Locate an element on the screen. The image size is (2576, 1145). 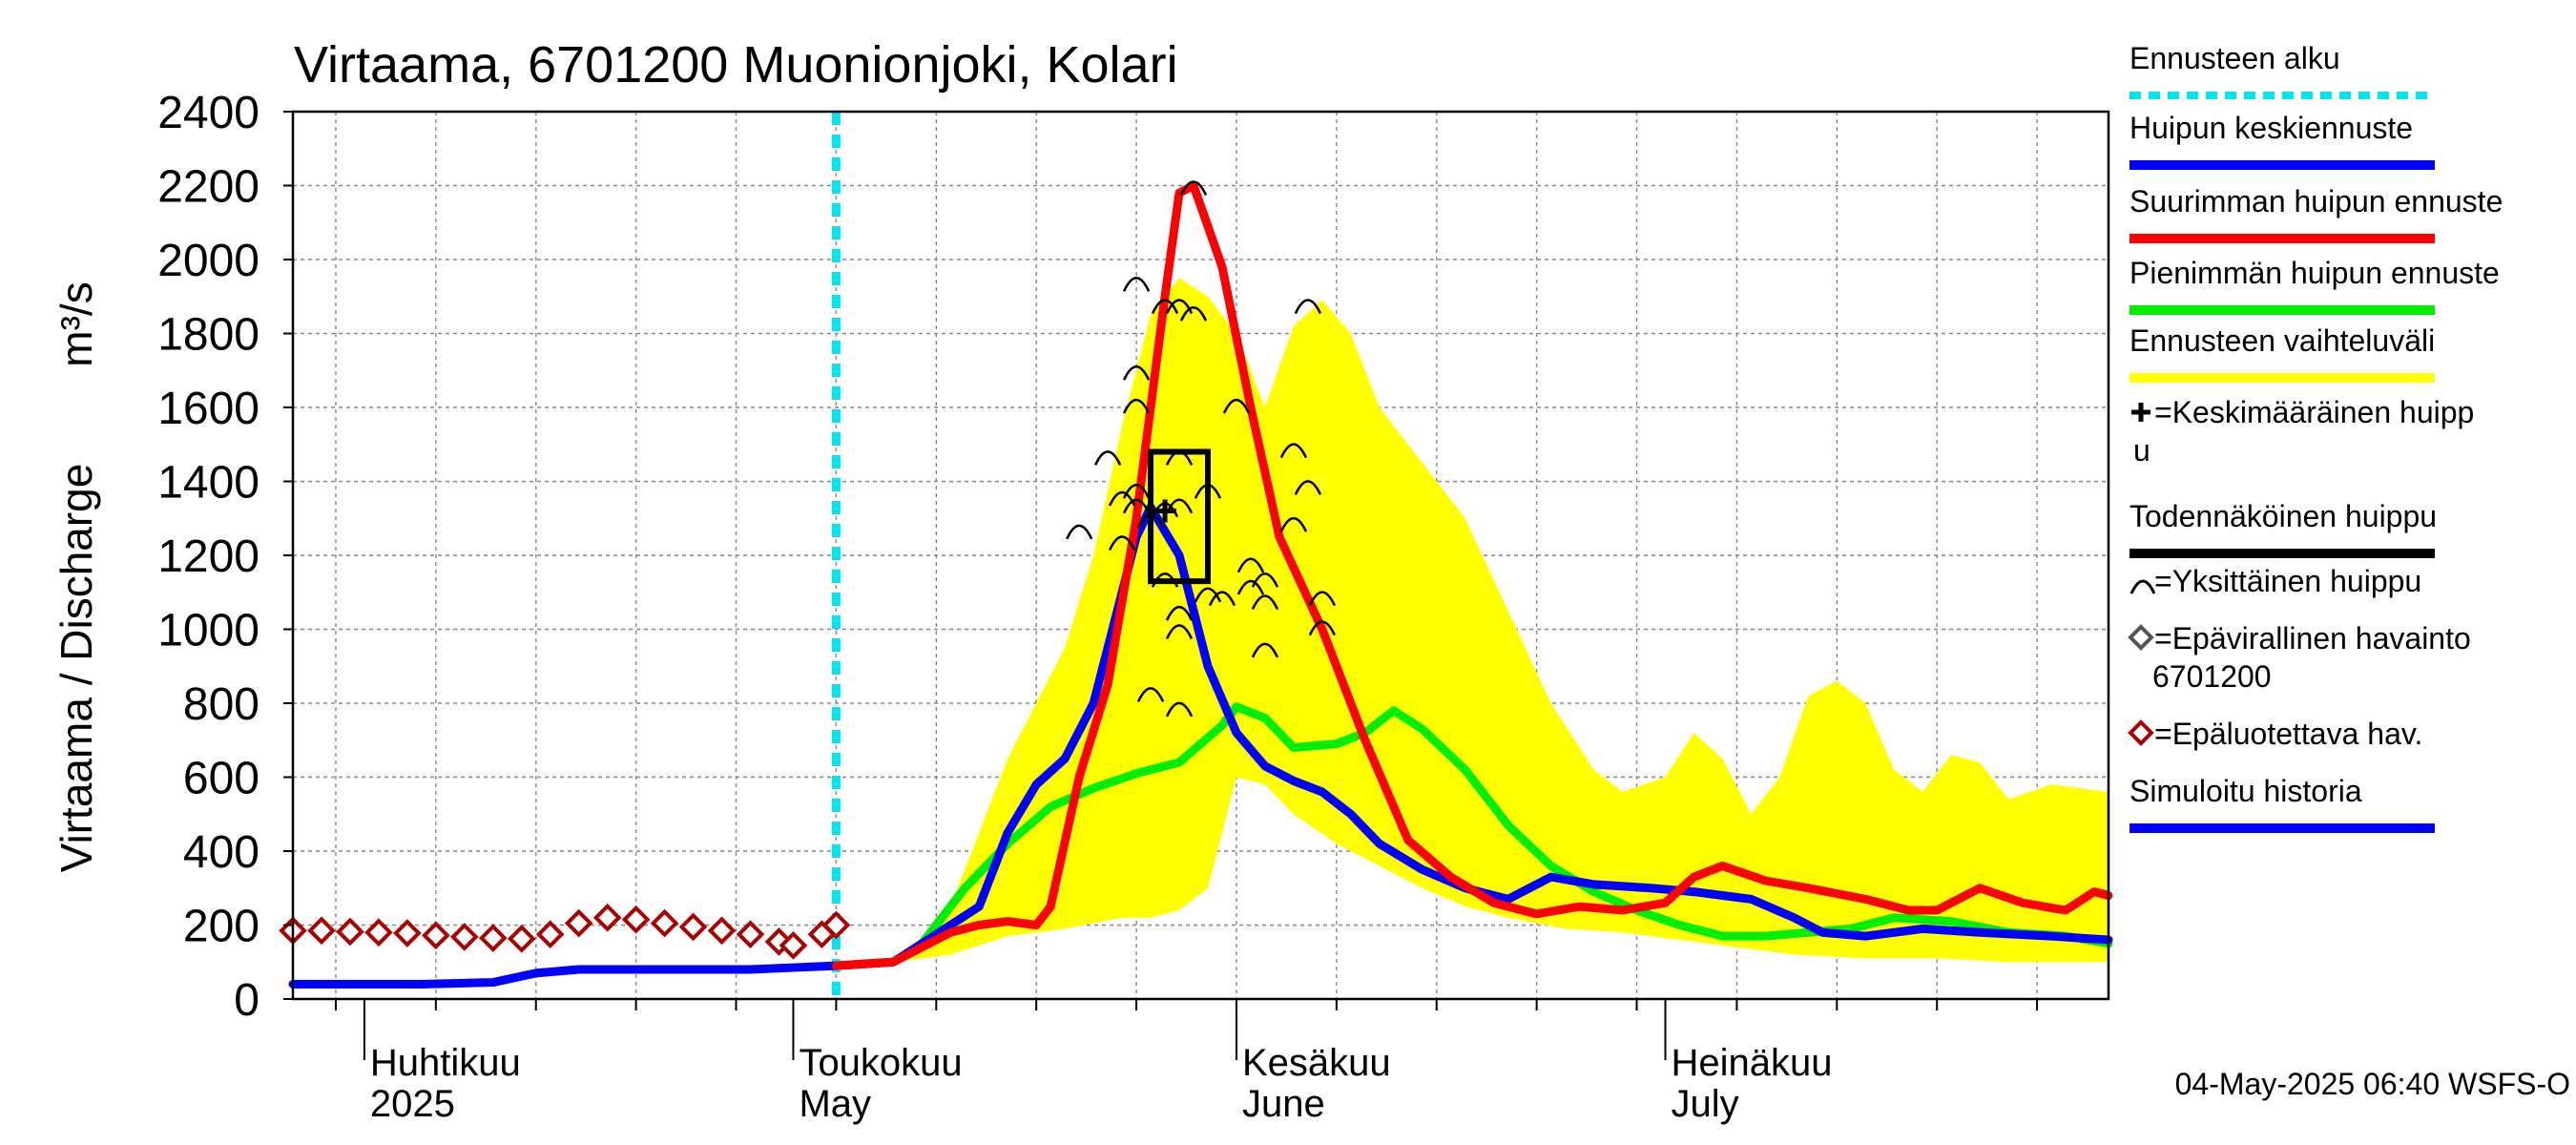
observations is located at coordinates (565, 931).